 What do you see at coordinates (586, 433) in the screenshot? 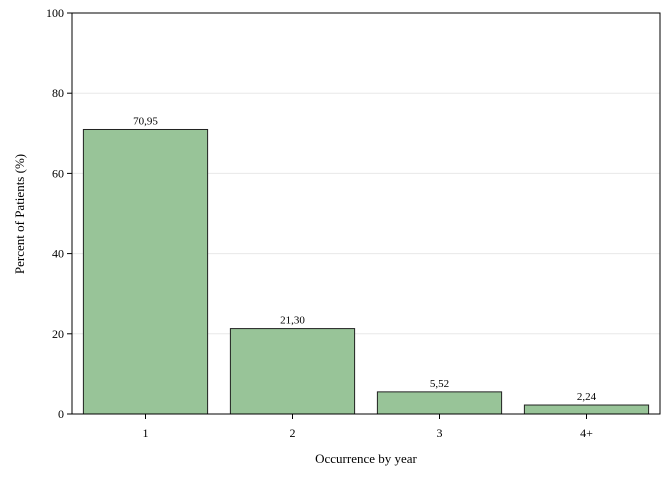
I see `x-tick-label-4+: 4+` at bounding box center [586, 433].